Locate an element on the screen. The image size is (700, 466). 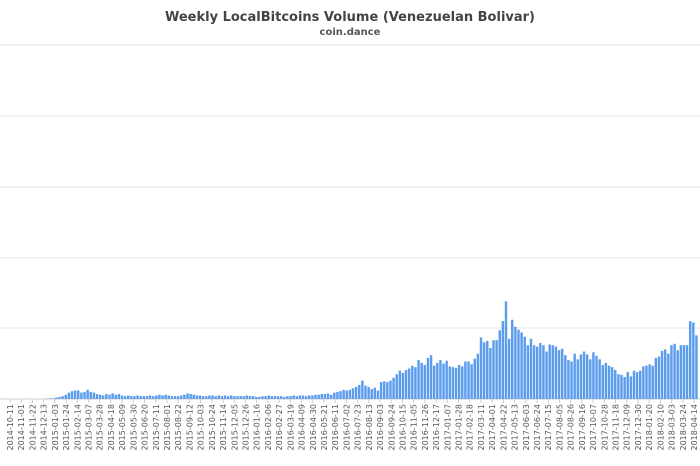
x-tick-label: 2016-09-03 is located at coordinates (380, 427).